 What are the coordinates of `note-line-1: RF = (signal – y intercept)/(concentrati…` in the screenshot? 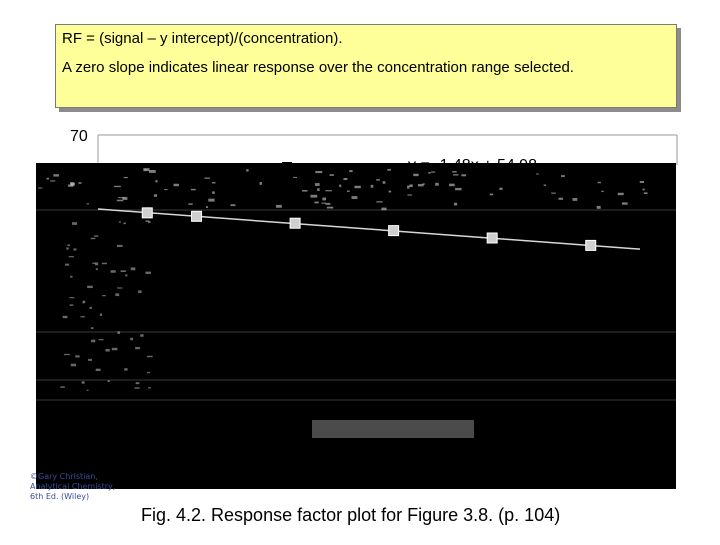 It's located at (202, 38).